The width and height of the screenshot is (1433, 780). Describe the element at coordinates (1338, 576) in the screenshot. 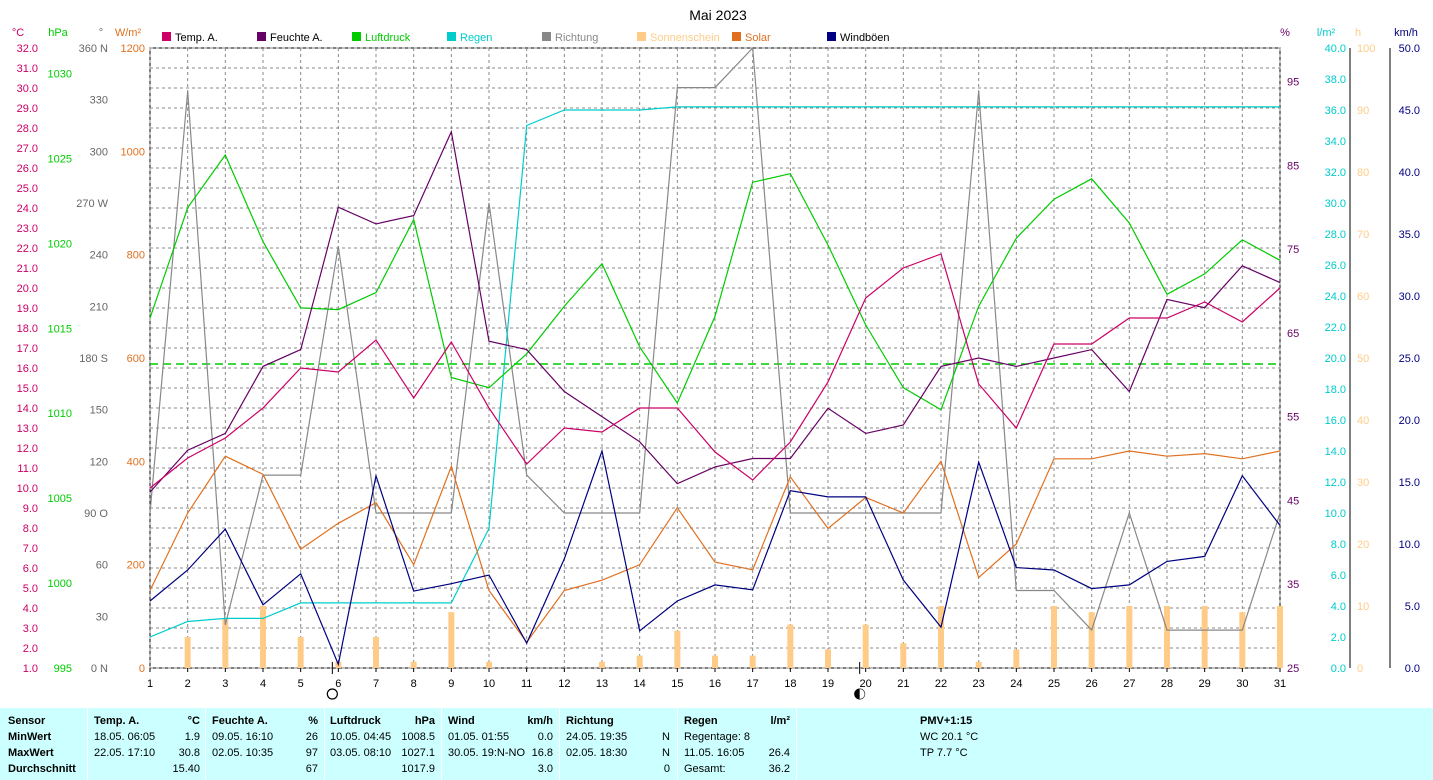

I see `rain-tick-label: 6.0` at that location.